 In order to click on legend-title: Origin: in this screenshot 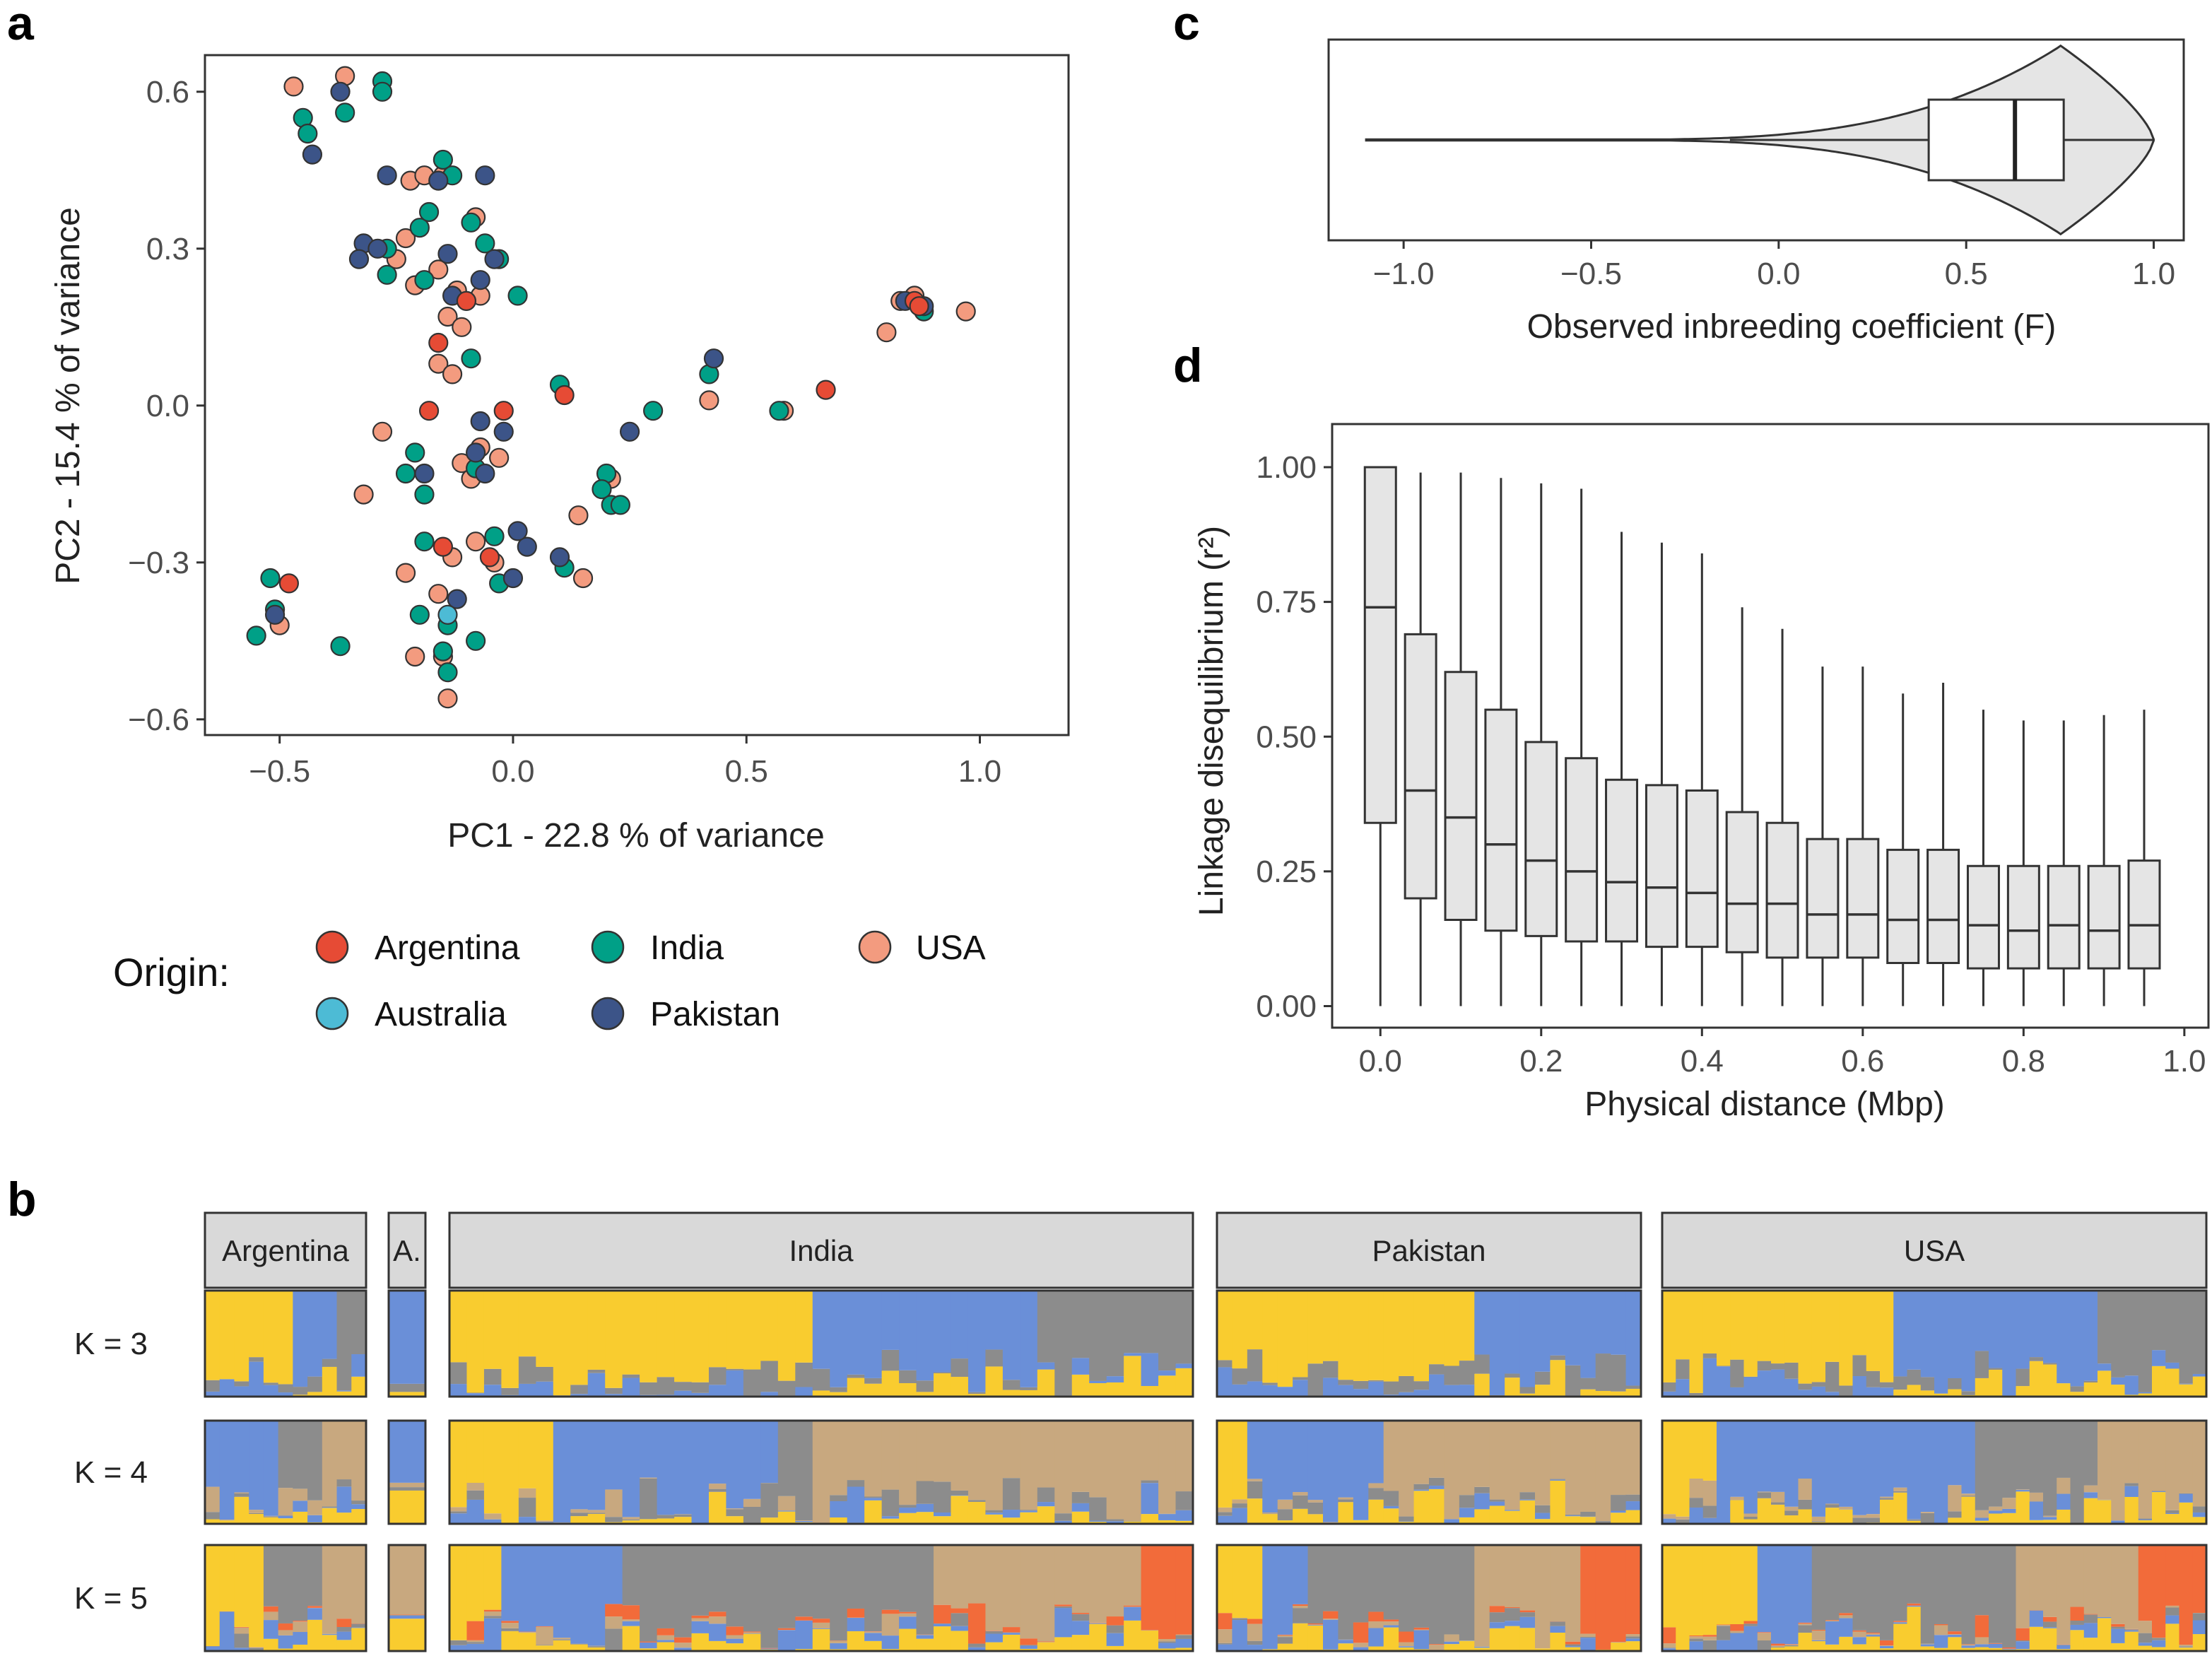, I will do `click(171, 972)`.